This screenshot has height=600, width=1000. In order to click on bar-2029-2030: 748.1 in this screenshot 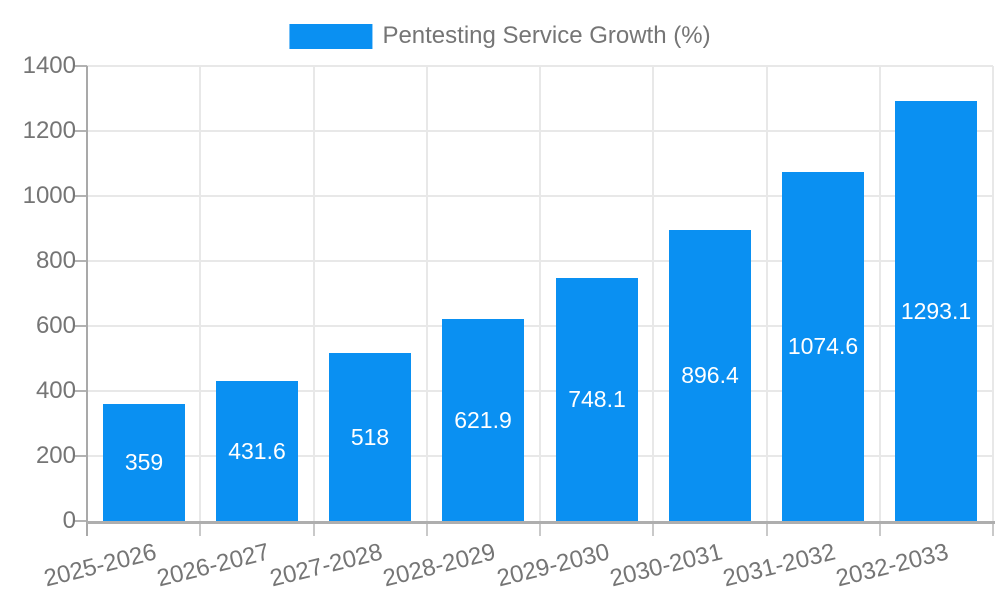, I will do `click(597, 399)`.